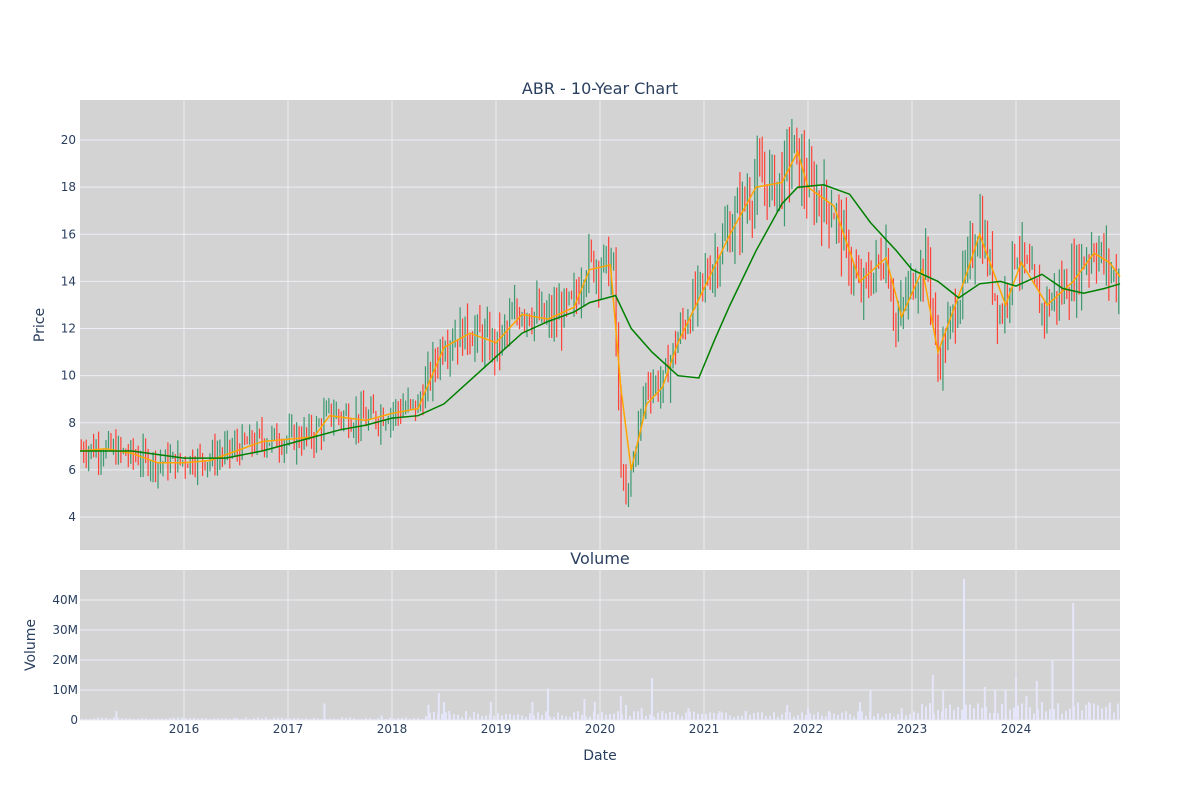 The width and height of the screenshot is (1200, 800). I want to click on date-x-tick-label: 2024, so click(1016, 729).